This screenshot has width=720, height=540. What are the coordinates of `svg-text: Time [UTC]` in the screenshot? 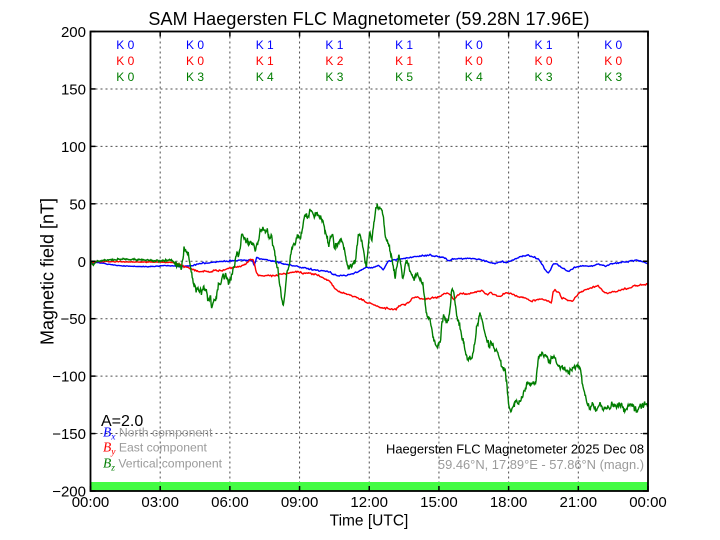 It's located at (369, 521).